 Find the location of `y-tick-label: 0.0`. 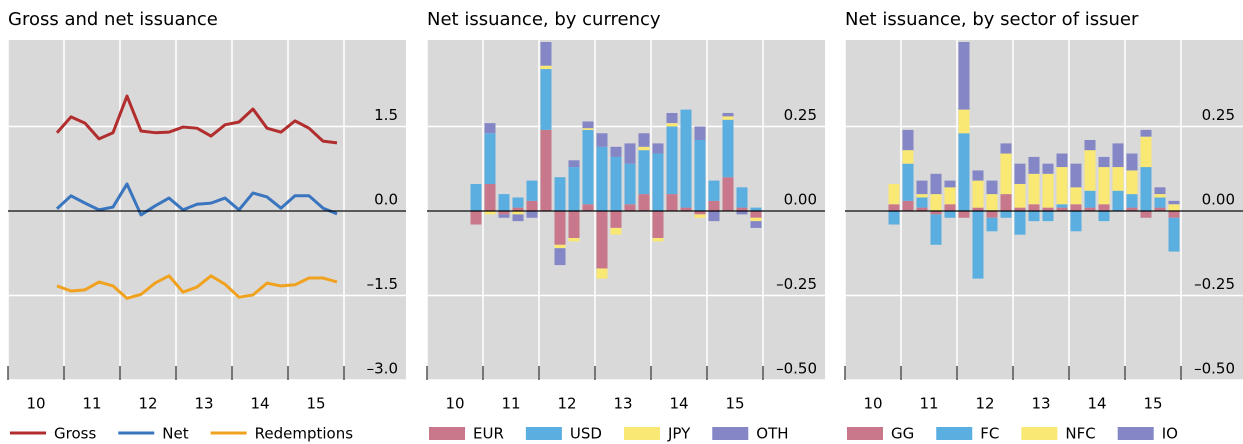

y-tick-label: 0.0 is located at coordinates (386, 200).